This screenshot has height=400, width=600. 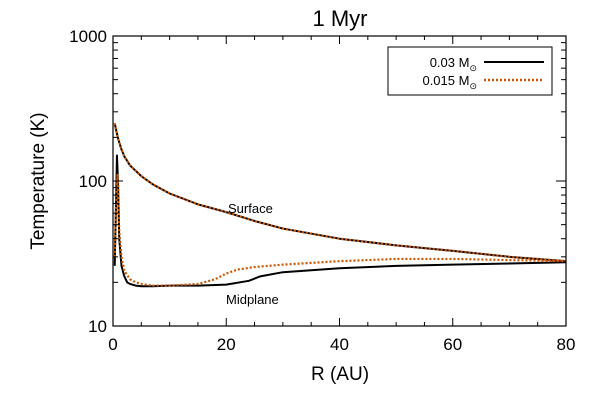 I want to click on legend-label-0.03: 0.03 M⊙, so click(x=453, y=64).